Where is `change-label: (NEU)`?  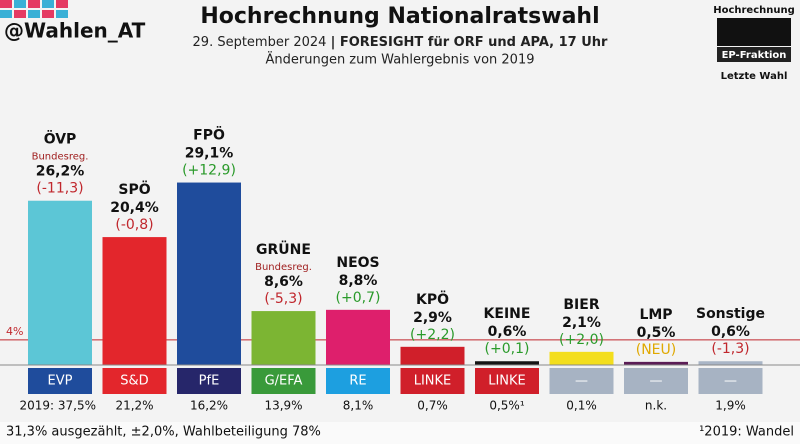 change-label: (NEU) is located at coordinates (656, 350).